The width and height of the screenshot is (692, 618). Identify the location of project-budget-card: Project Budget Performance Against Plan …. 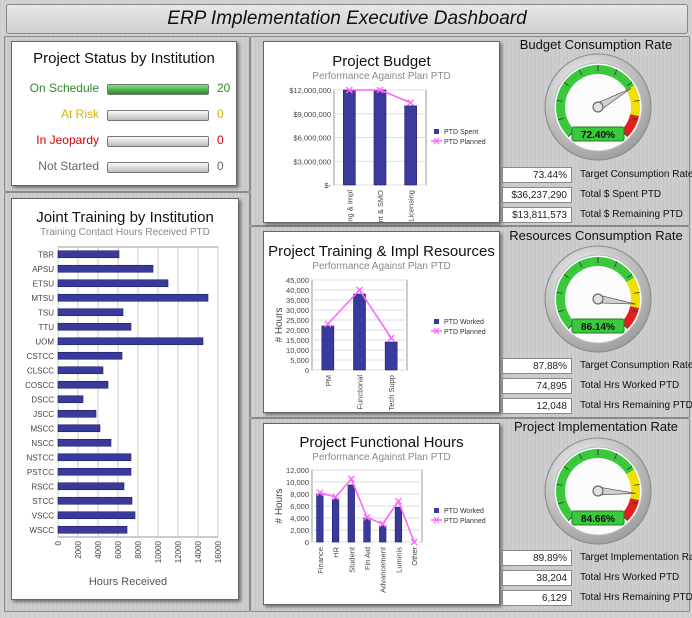
(381, 132).